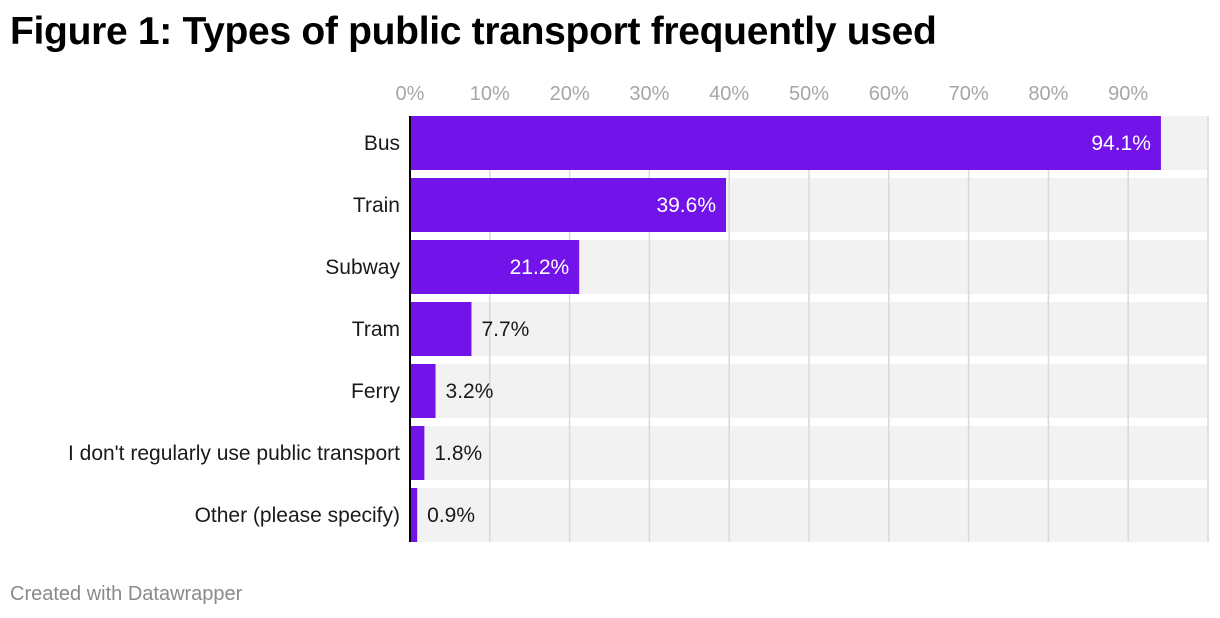 The image size is (1220, 618). What do you see at coordinates (376, 329) in the screenshot?
I see `category-label: Tram` at bounding box center [376, 329].